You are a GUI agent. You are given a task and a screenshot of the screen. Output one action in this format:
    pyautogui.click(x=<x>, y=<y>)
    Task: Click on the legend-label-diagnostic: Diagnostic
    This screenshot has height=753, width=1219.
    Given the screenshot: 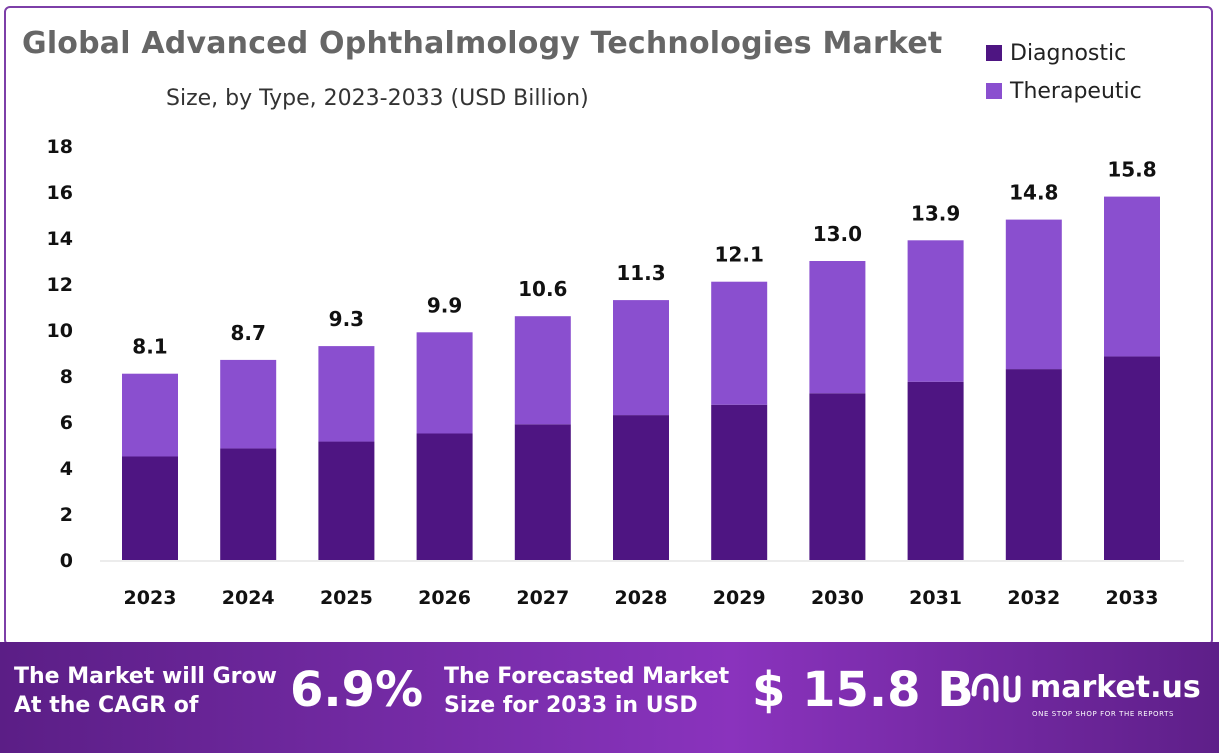 What is the action you would take?
    pyautogui.click(x=1068, y=53)
    